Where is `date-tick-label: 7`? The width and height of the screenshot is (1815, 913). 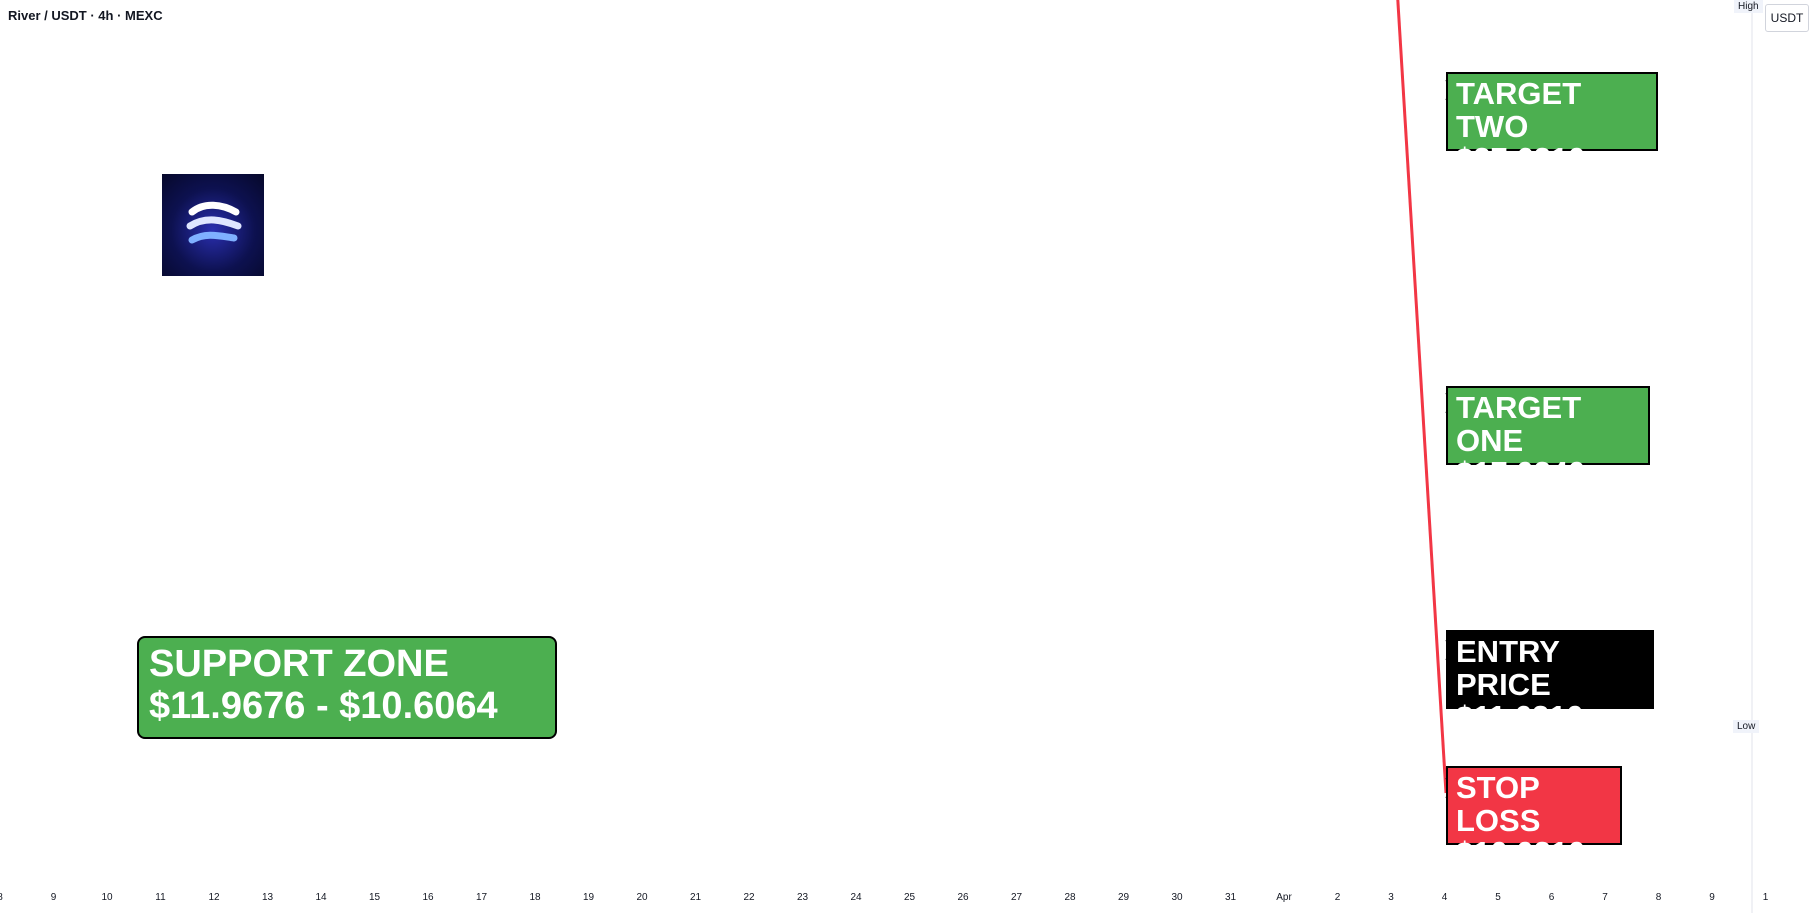
date-tick-label: 7 is located at coordinates (1605, 897).